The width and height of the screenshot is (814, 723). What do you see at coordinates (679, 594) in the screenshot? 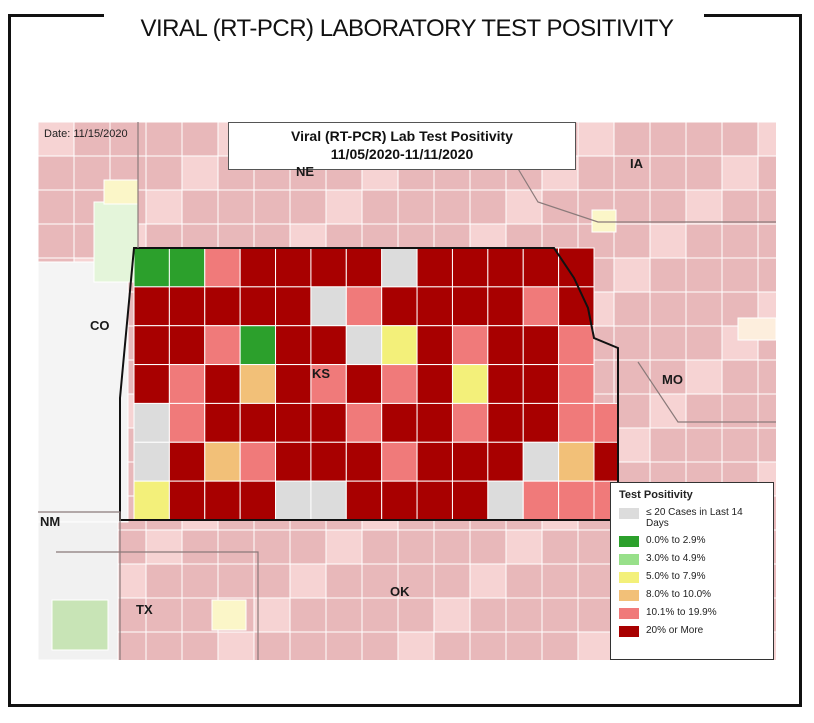
I see `legend-label: 8.0% to 10.0%` at bounding box center [679, 594].